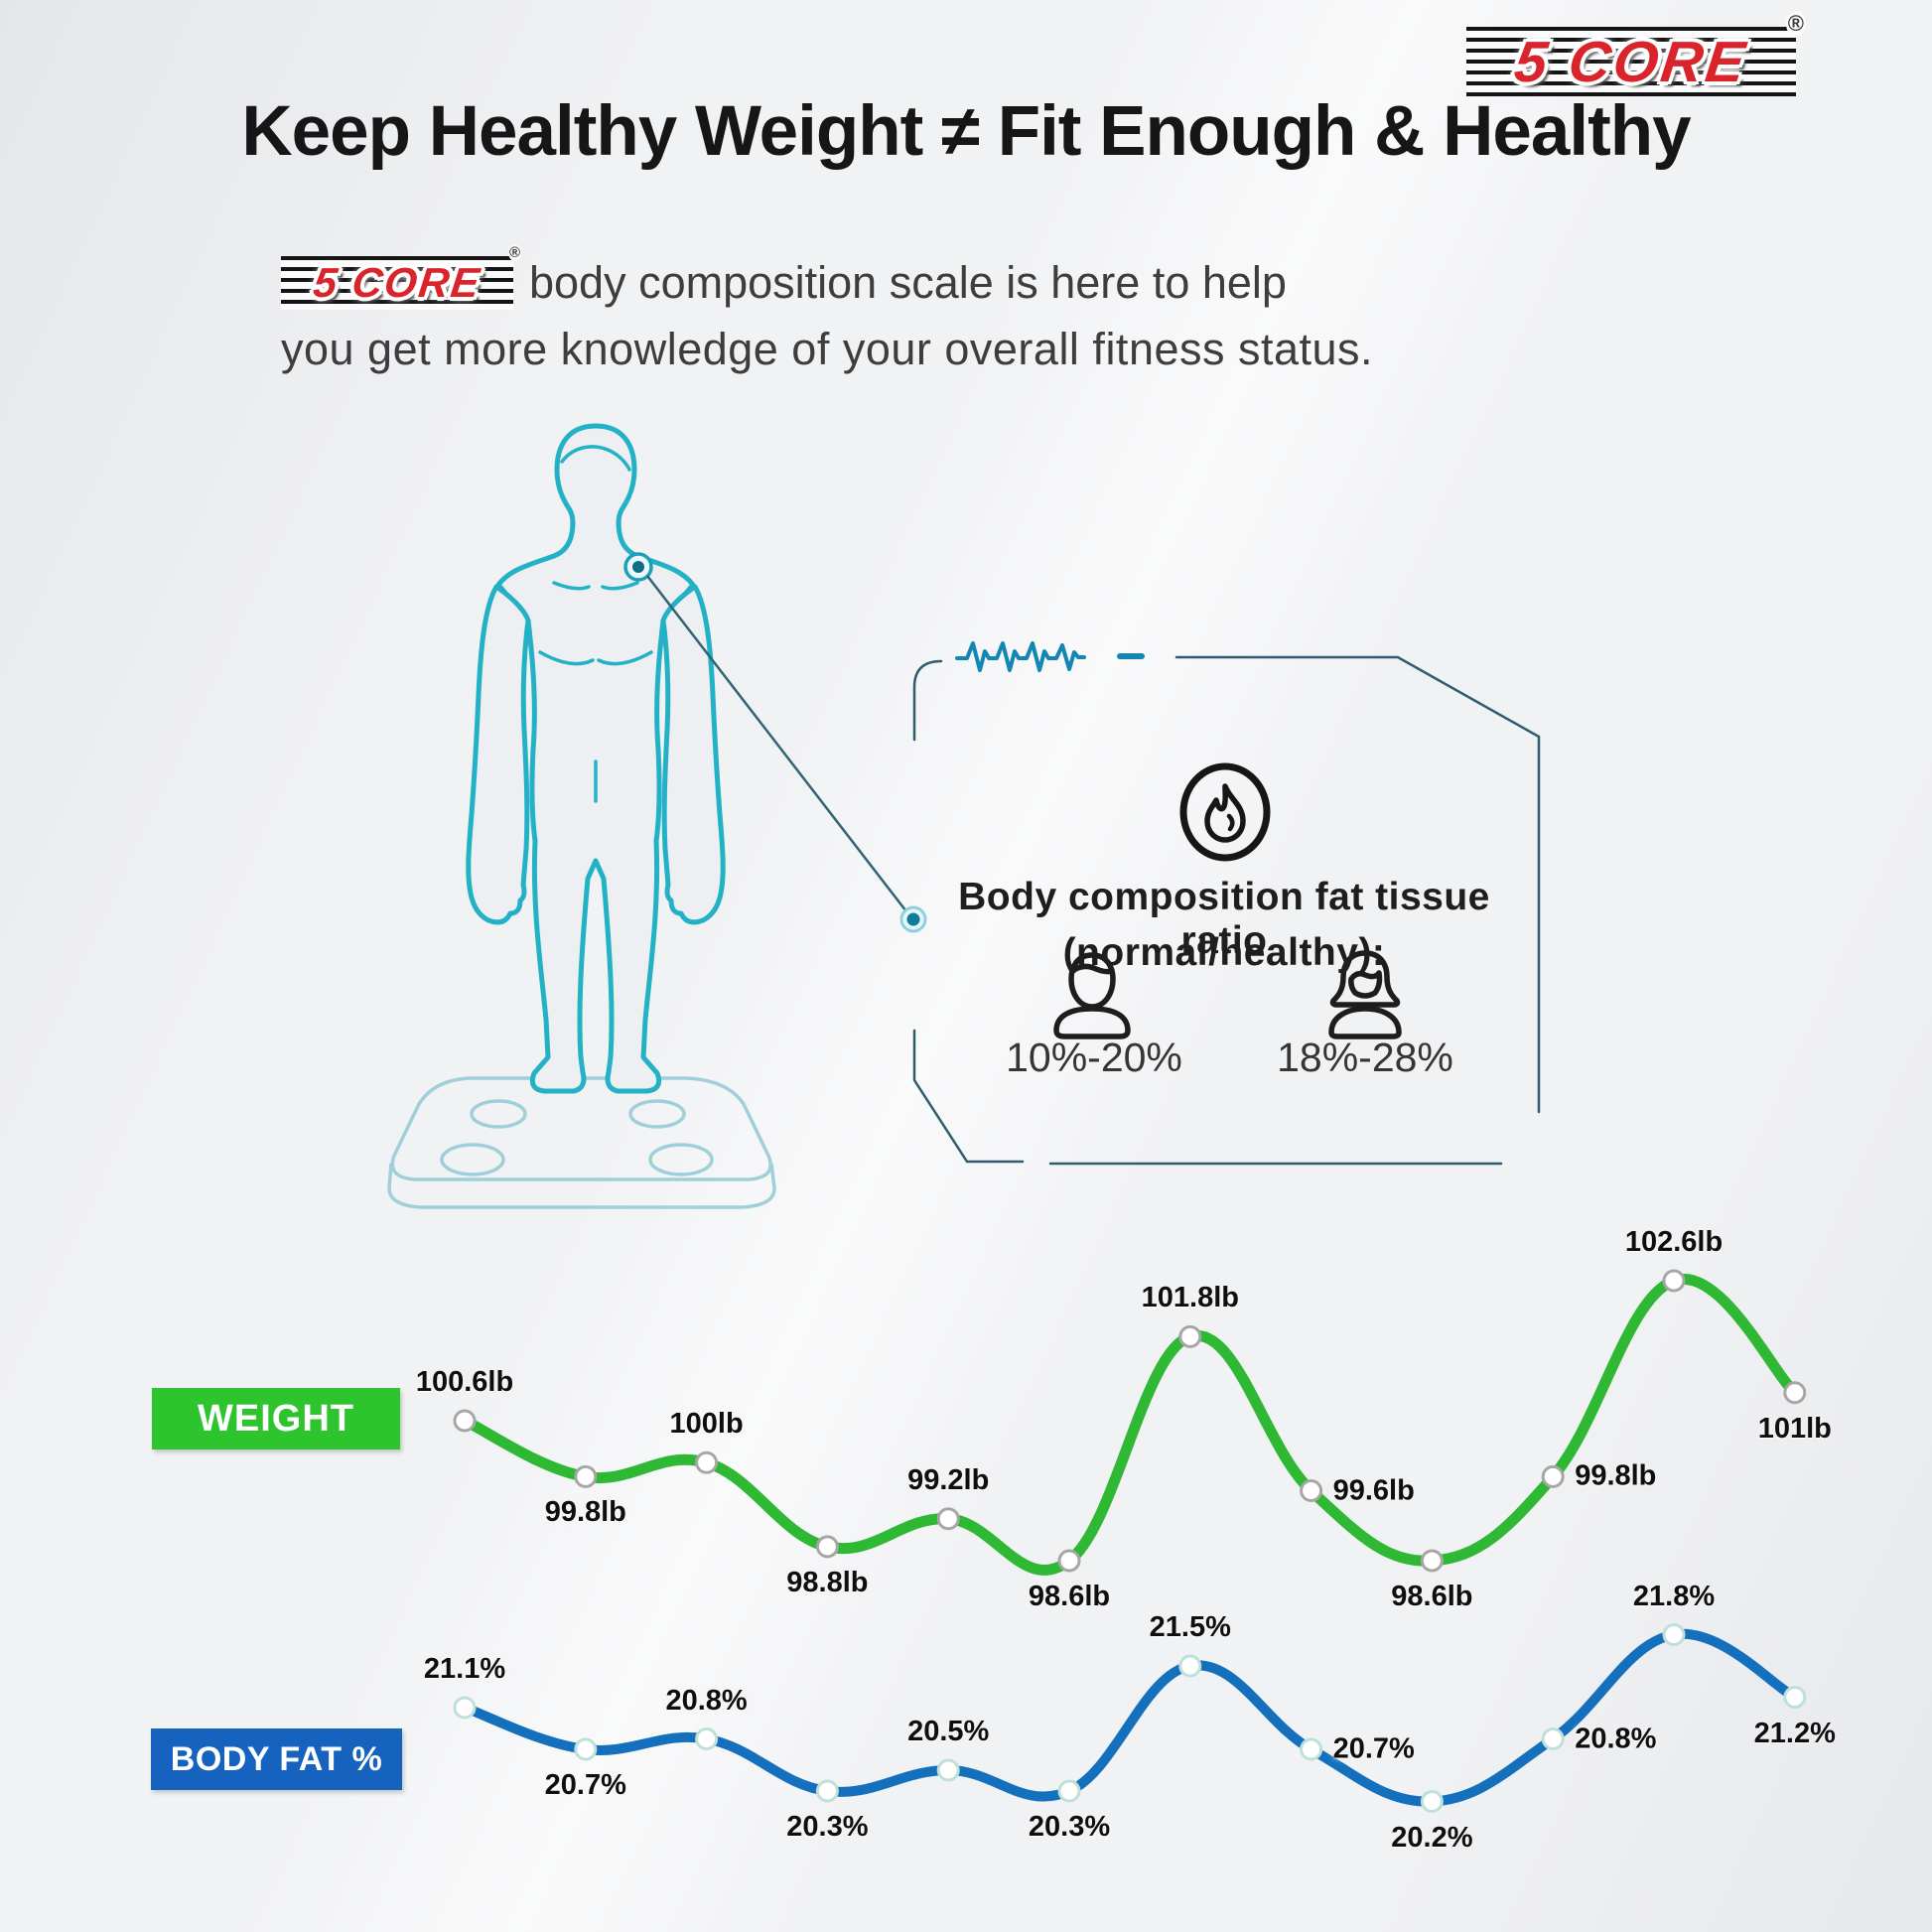 The image size is (1932, 1932). I want to click on weight-legend-chip: WEIGHT, so click(276, 1419).